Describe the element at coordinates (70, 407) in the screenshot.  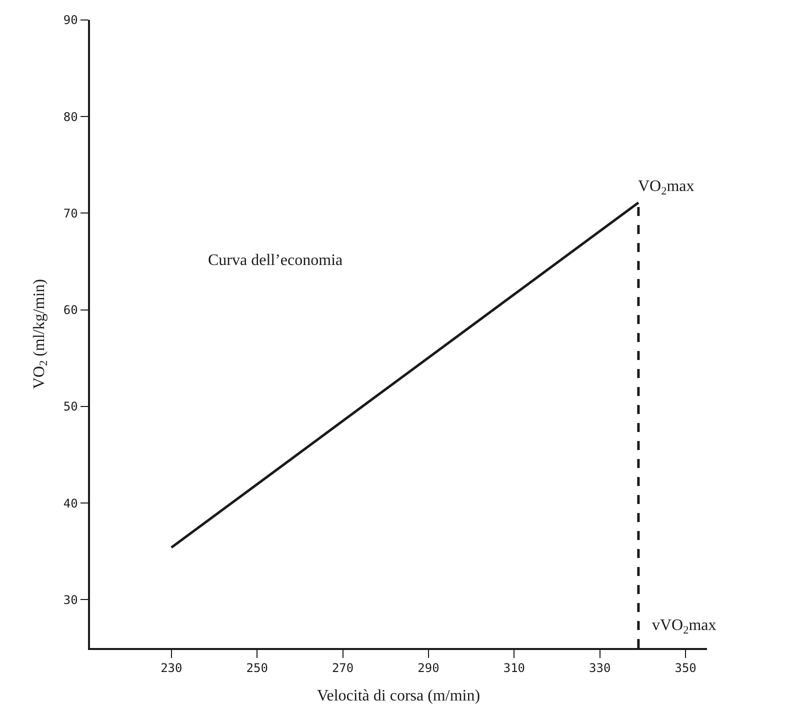
I see `y-tick-label: 50` at that location.